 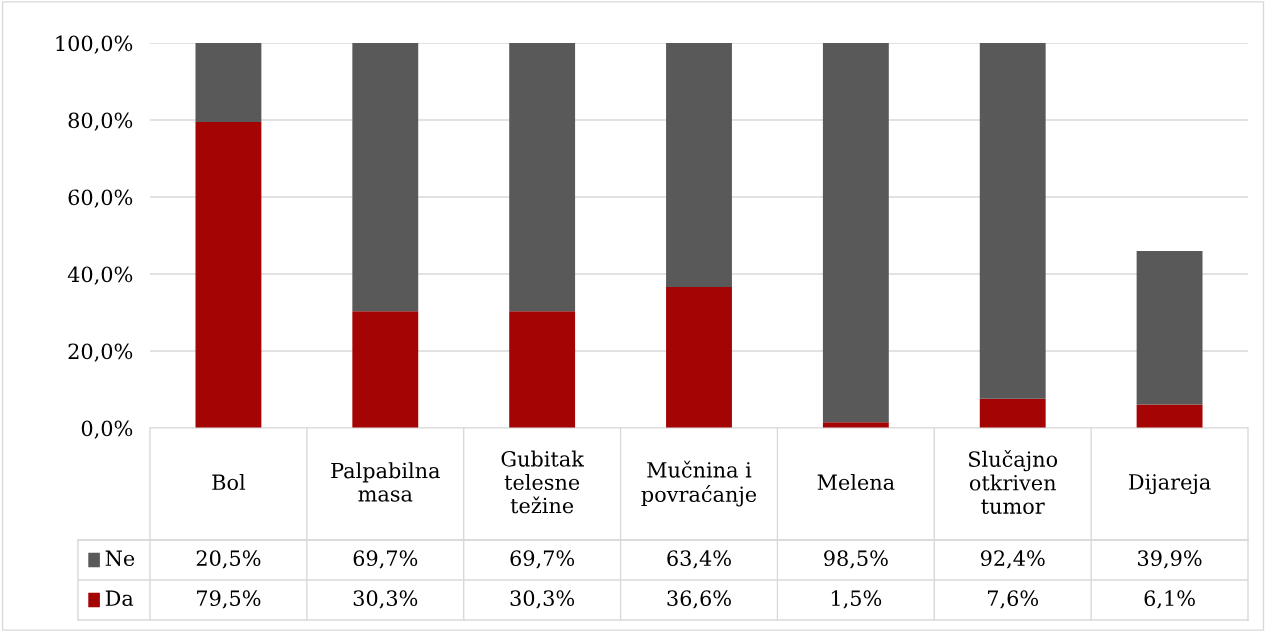 I want to click on y-tick-label: 40,0%, so click(x=100, y=275).